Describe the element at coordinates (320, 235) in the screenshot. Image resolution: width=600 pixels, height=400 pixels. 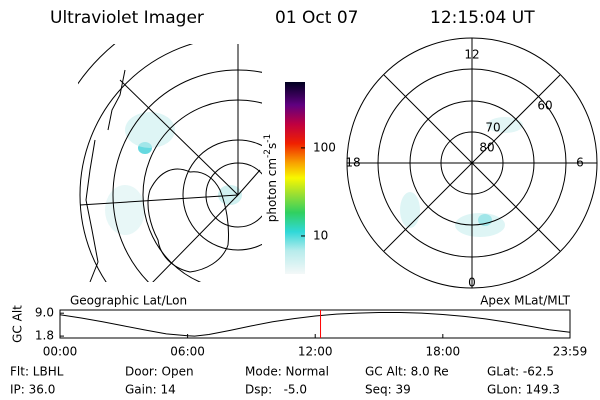
I see `colorbar-tick-label: 10` at that location.